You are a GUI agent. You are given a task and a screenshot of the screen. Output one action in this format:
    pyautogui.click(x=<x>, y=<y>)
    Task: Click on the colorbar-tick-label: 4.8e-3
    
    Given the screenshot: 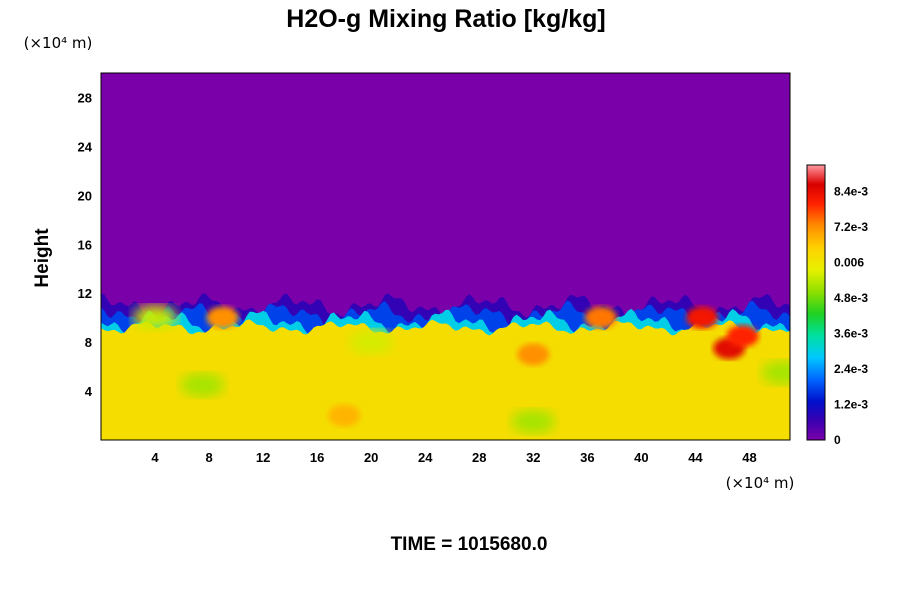 What is the action you would take?
    pyautogui.click(x=851, y=298)
    